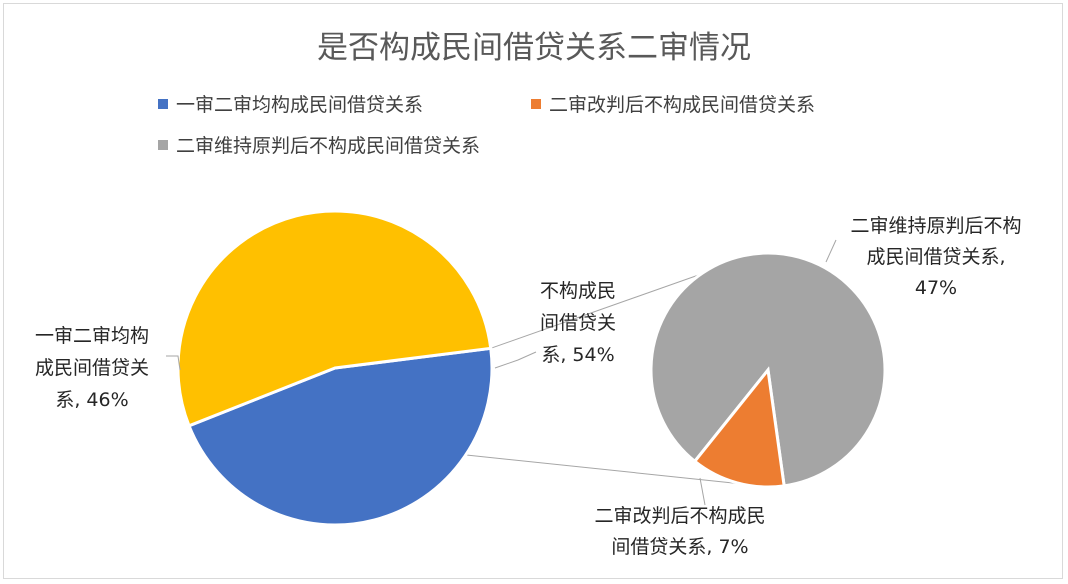  Describe the element at coordinates (328, 146) in the screenshot. I see `legend-label: 二审维持原判后不构成民间借贷关系` at that location.